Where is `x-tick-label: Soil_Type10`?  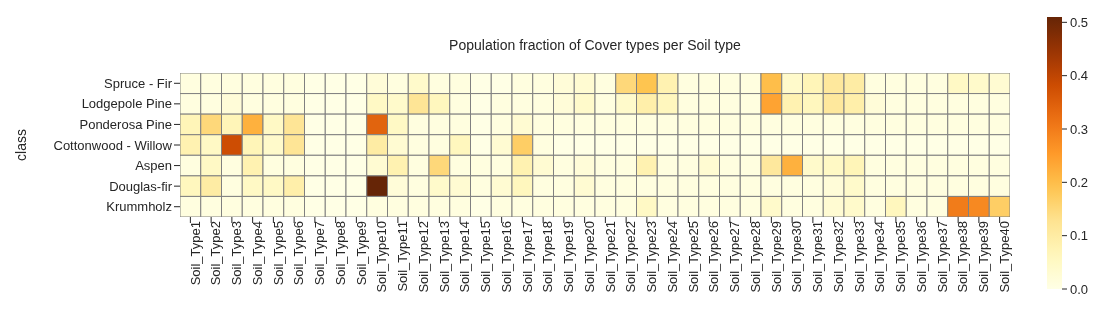 x-tick-label: Soil_Type10 is located at coordinates (382, 257).